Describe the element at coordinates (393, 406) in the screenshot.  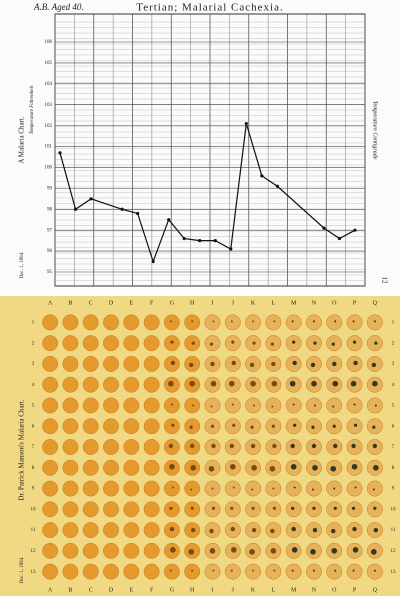
I see `row-number: 5` at that location.